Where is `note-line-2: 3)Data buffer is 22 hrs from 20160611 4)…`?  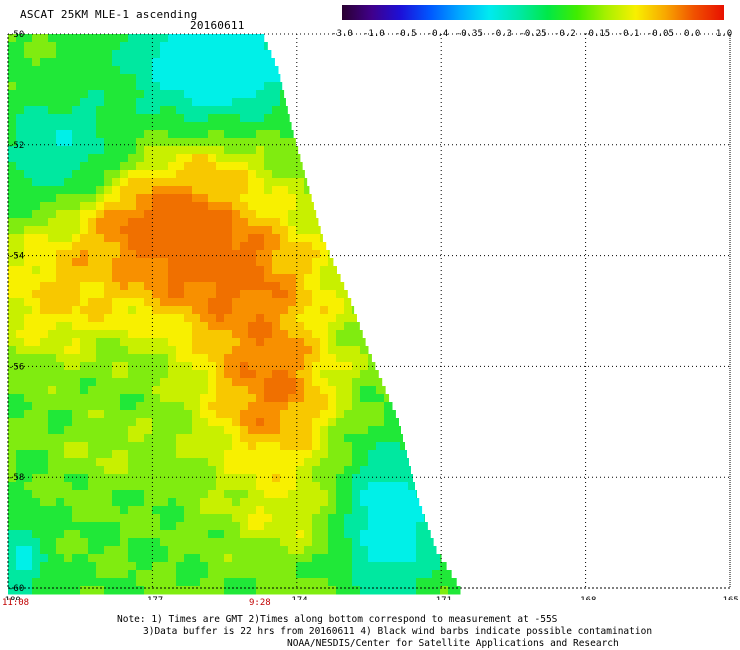
note-line-2: 3)Data buffer is 22 hrs from 20160611 4)… is located at coordinates (398, 631).